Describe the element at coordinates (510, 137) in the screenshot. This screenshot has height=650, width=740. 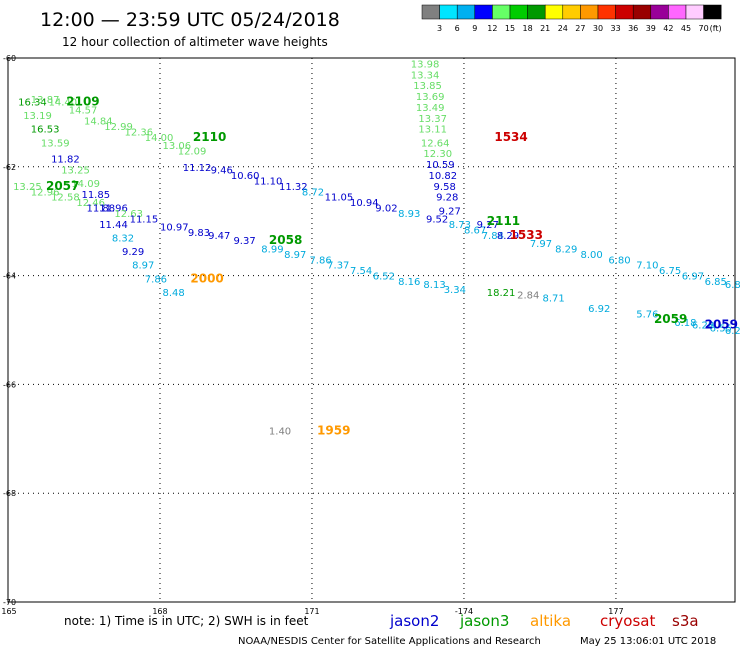
I see `pass-time-label: 1534` at that location.